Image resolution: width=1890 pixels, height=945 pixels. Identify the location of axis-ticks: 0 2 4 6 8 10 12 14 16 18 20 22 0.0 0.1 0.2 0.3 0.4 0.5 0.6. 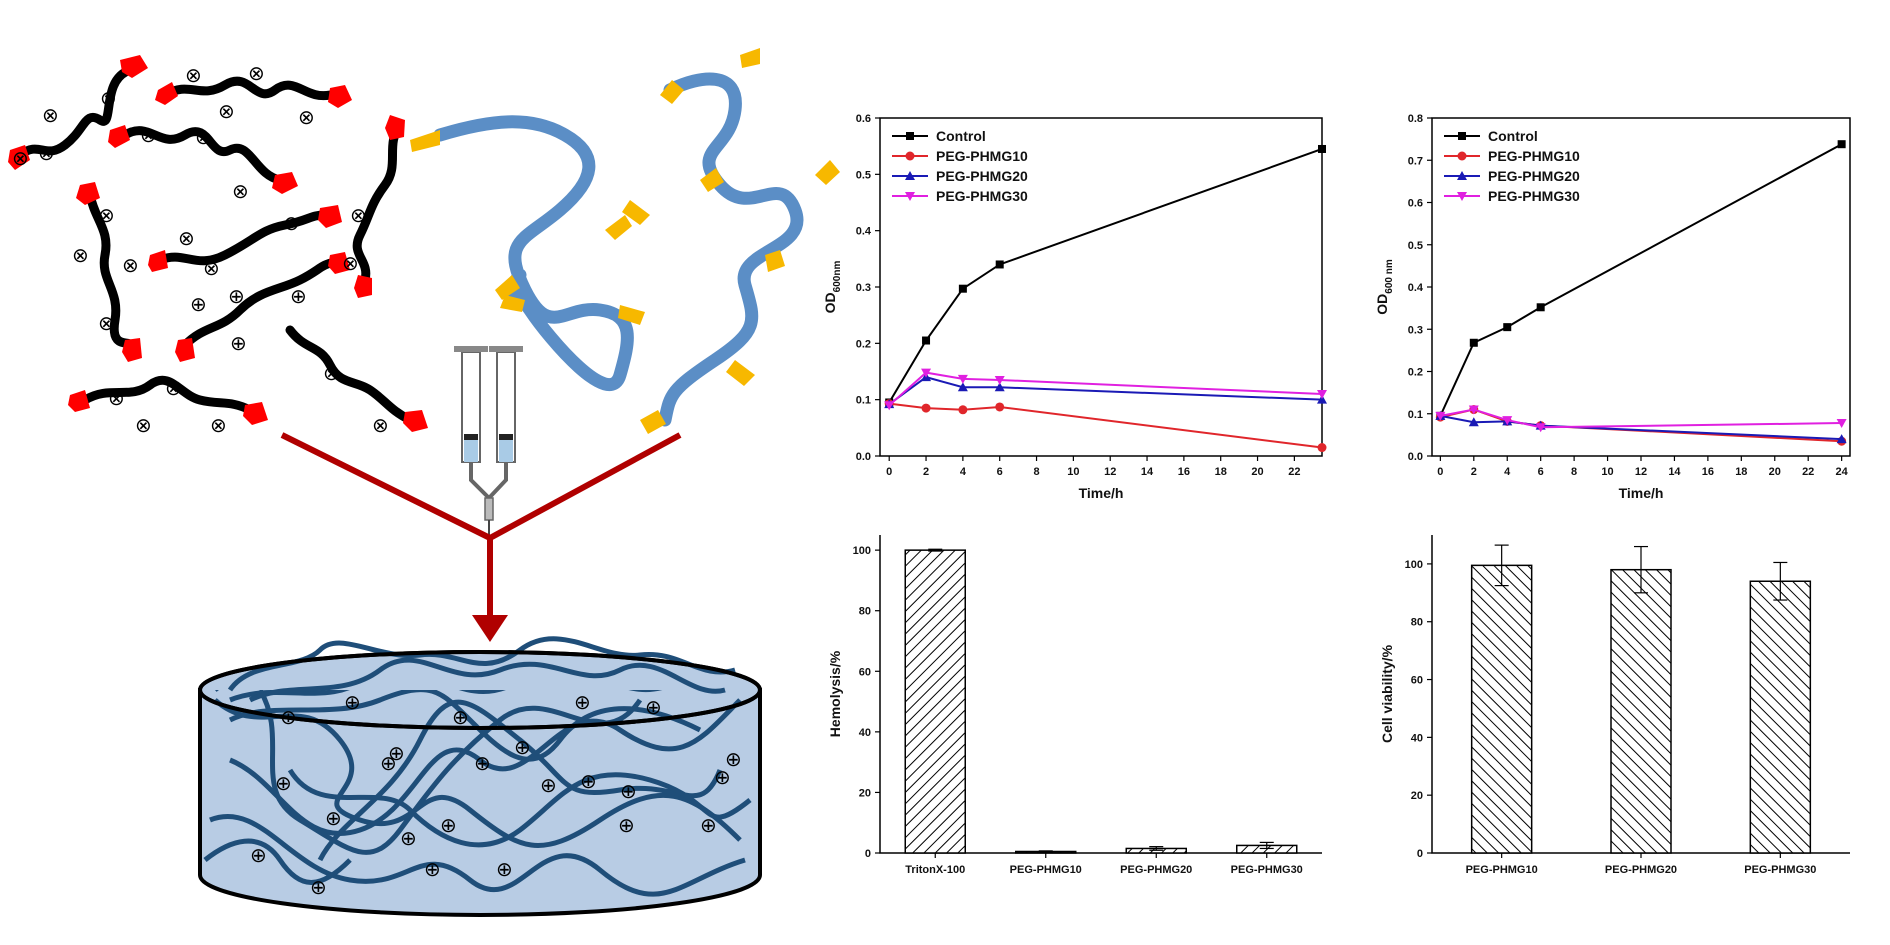
(1078, 295).